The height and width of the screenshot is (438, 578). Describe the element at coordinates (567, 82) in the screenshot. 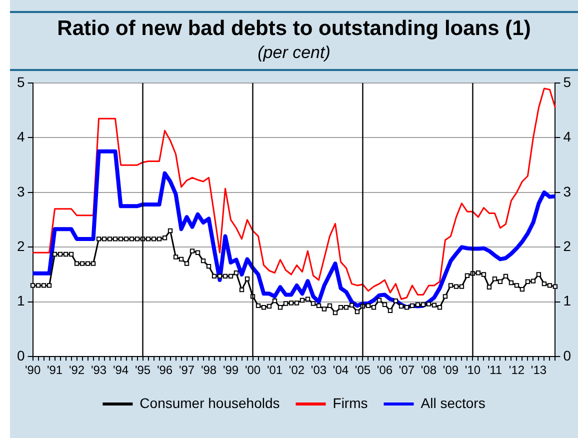

I see `y2-tick-label: 5` at that location.